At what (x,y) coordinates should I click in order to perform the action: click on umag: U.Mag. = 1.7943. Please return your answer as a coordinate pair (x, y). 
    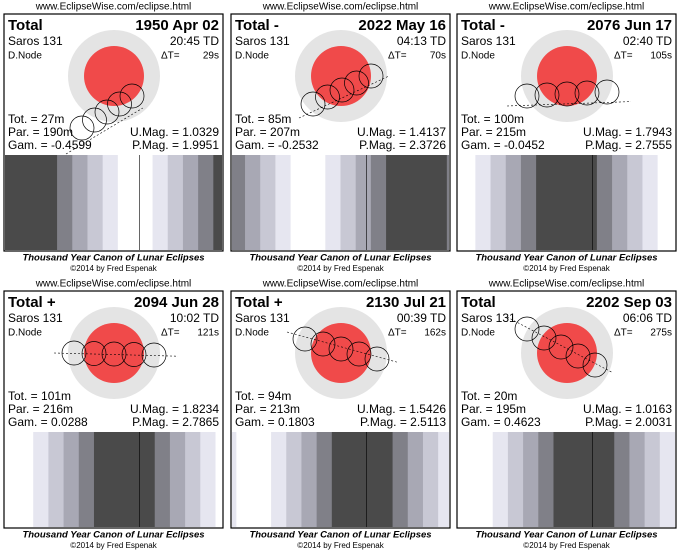
    Looking at the image, I should click on (627, 132).